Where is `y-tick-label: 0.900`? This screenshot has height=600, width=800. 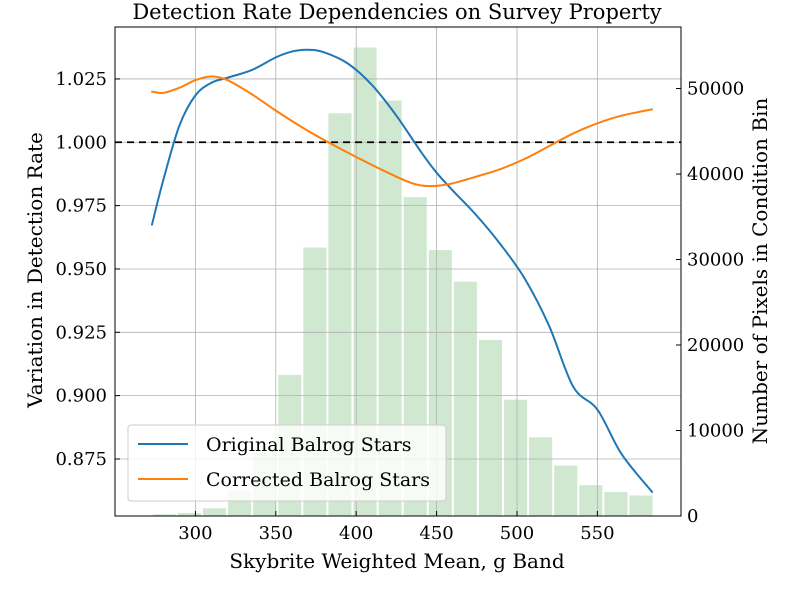
y-tick-label: 0.900 is located at coordinates (81, 396).